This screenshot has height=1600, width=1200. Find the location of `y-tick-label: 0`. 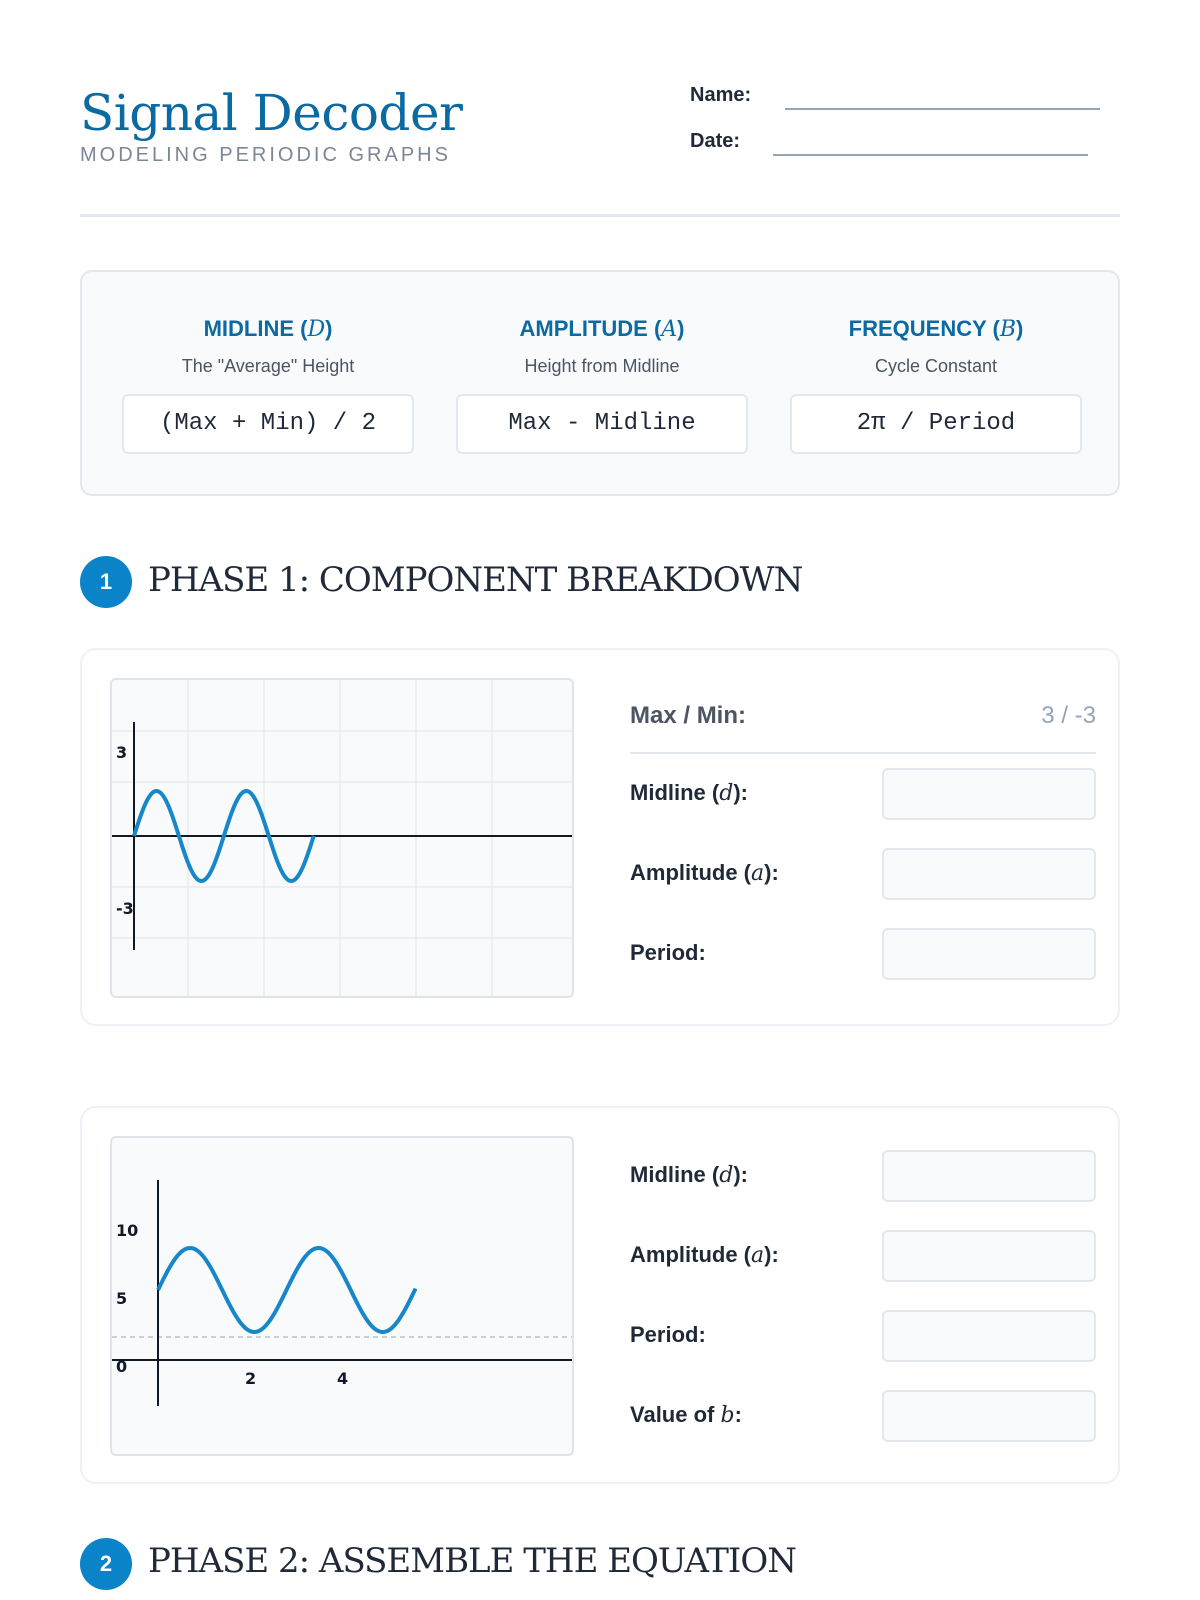

y-tick-label: 0 is located at coordinates (121, 1366).